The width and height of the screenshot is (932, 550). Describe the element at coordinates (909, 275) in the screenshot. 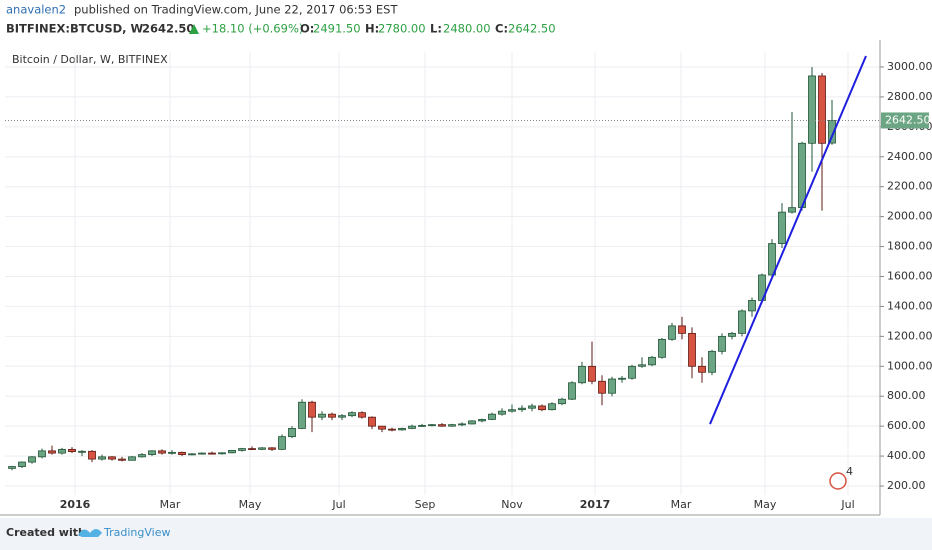

I see `y-tick-label: 1600.00` at that location.